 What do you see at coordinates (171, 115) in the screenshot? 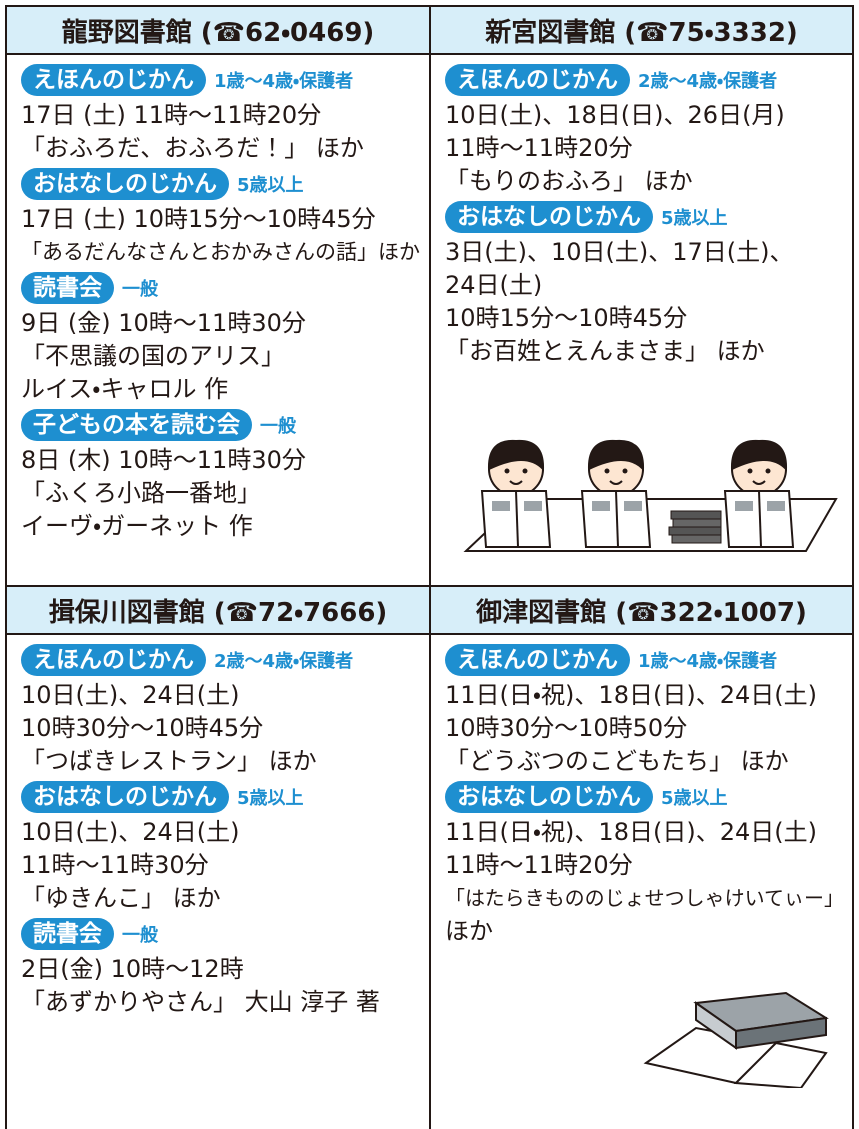
I see `event-detail: 17日 (土) 11時～11時20分` at bounding box center [171, 115].